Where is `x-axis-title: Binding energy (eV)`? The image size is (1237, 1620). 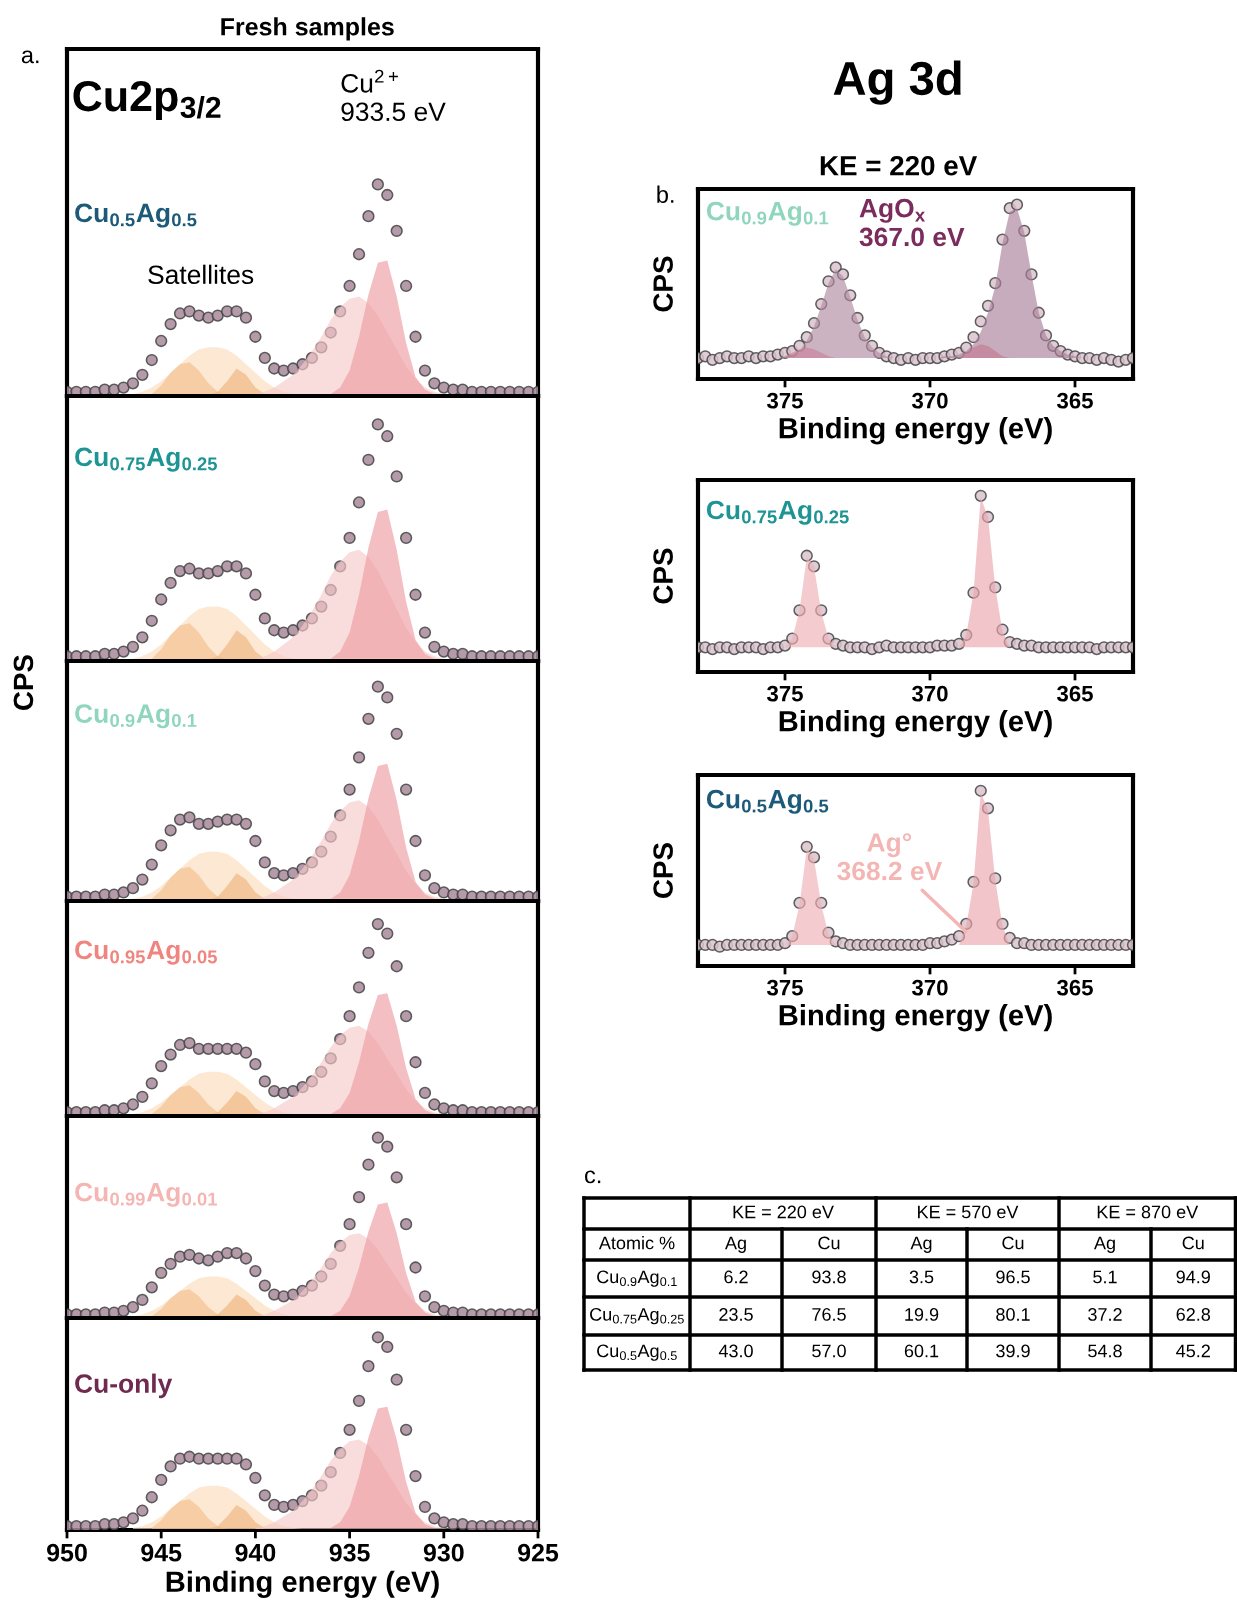
x-axis-title: Binding energy (eV) is located at coordinates (915, 1018).